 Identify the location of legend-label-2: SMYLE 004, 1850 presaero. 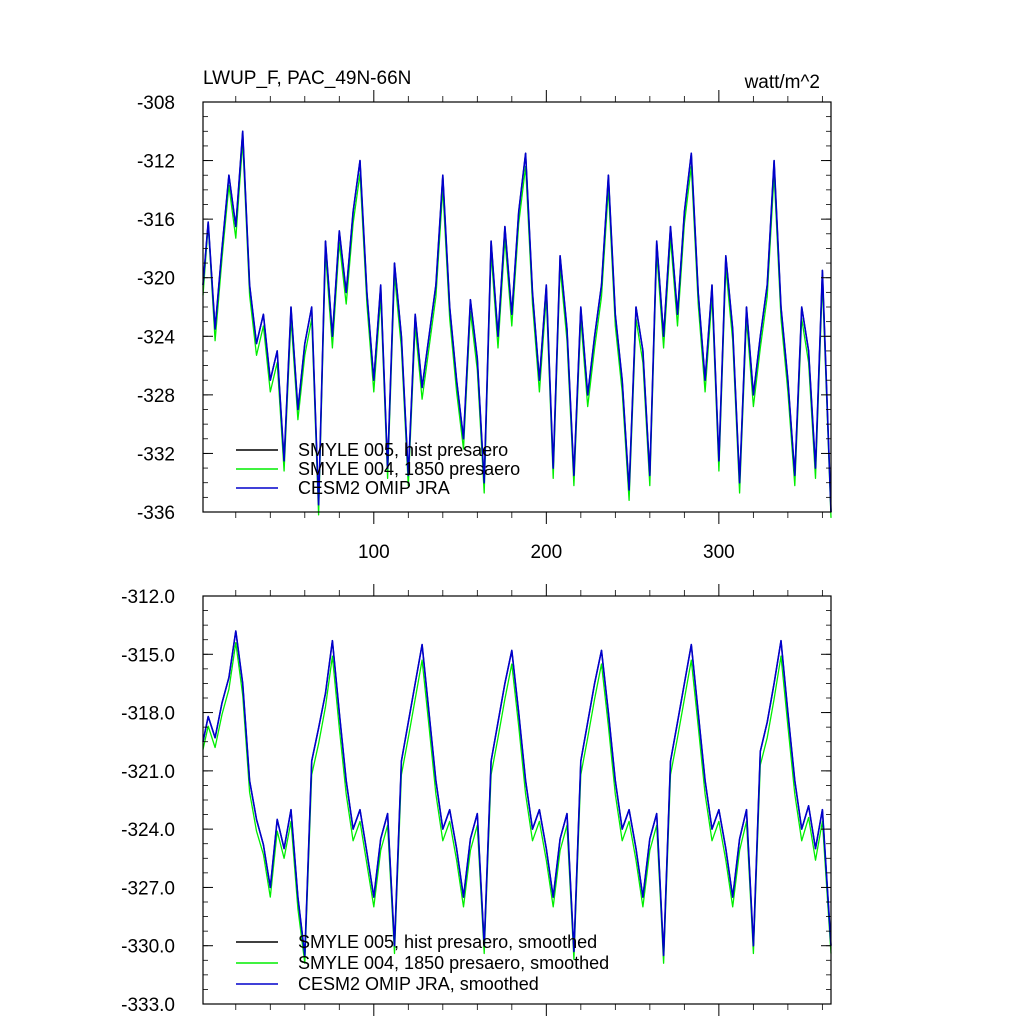
(409, 469).